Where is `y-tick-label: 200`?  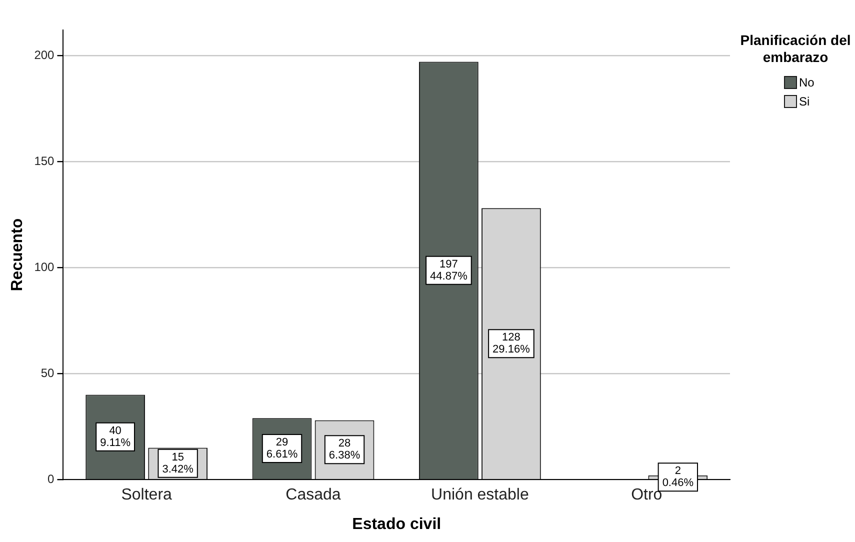 y-tick-label: 200 is located at coordinates (44, 55).